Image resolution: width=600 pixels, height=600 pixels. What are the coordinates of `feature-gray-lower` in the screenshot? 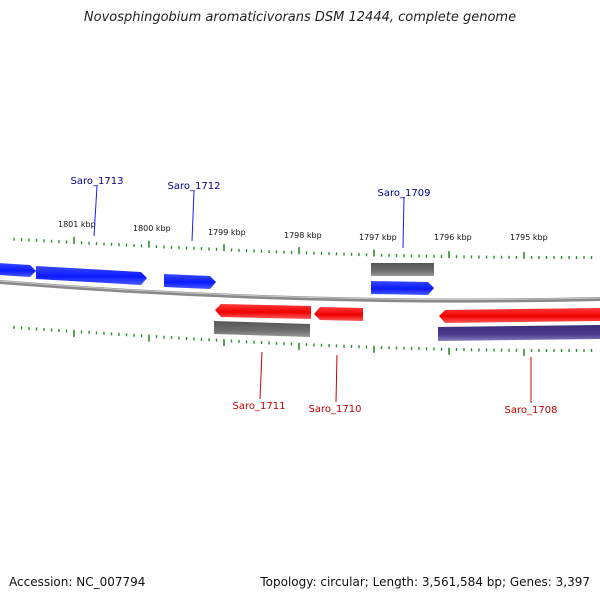 It's located at (262, 329).